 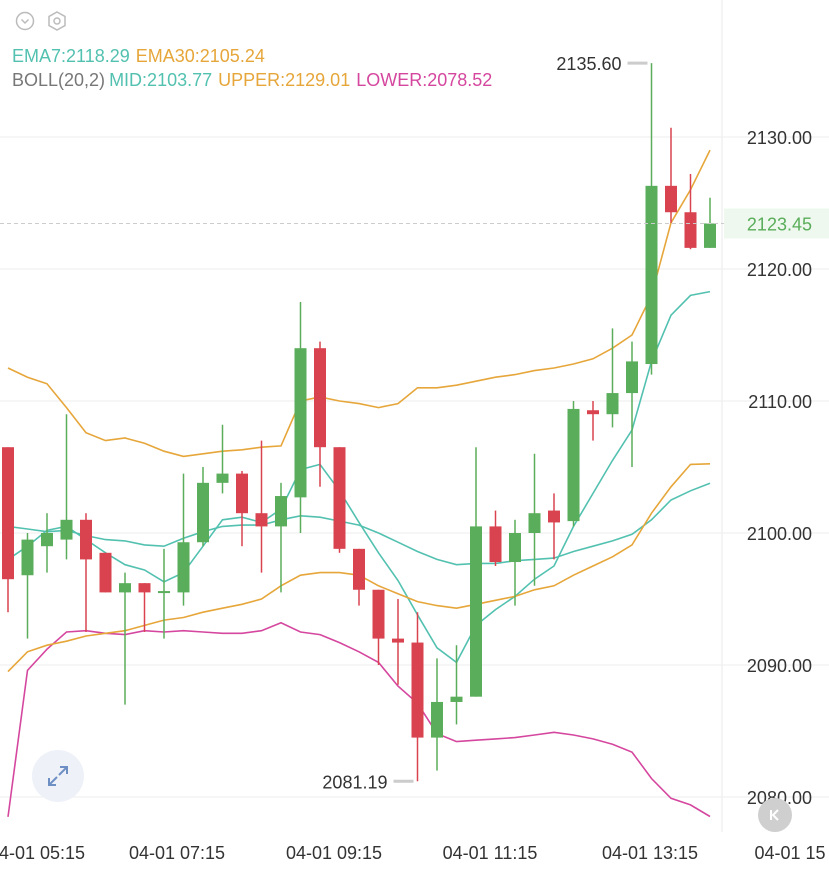 I want to click on back-to-latest-icon, so click(x=774, y=815).